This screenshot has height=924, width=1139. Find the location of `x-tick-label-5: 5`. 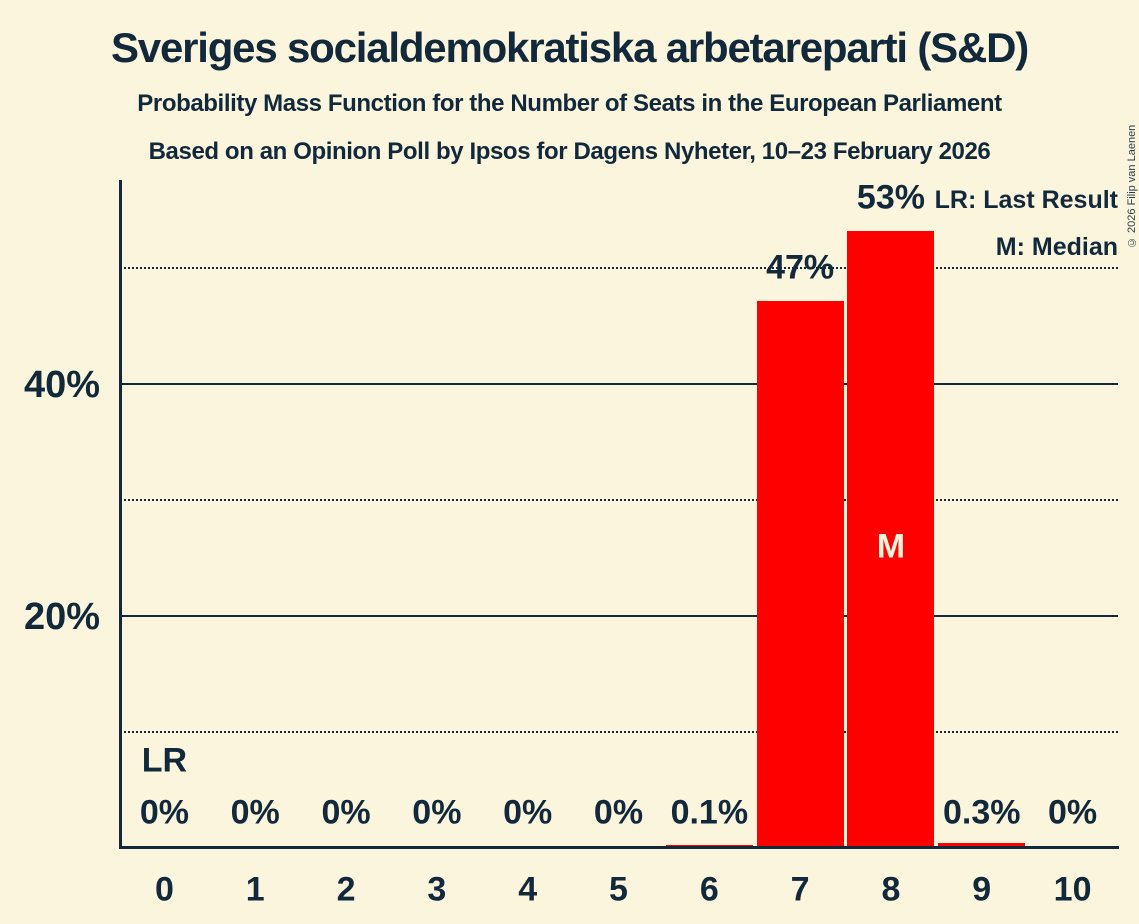

x-tick-label-5: 5 is located at coordinates (618, 889).